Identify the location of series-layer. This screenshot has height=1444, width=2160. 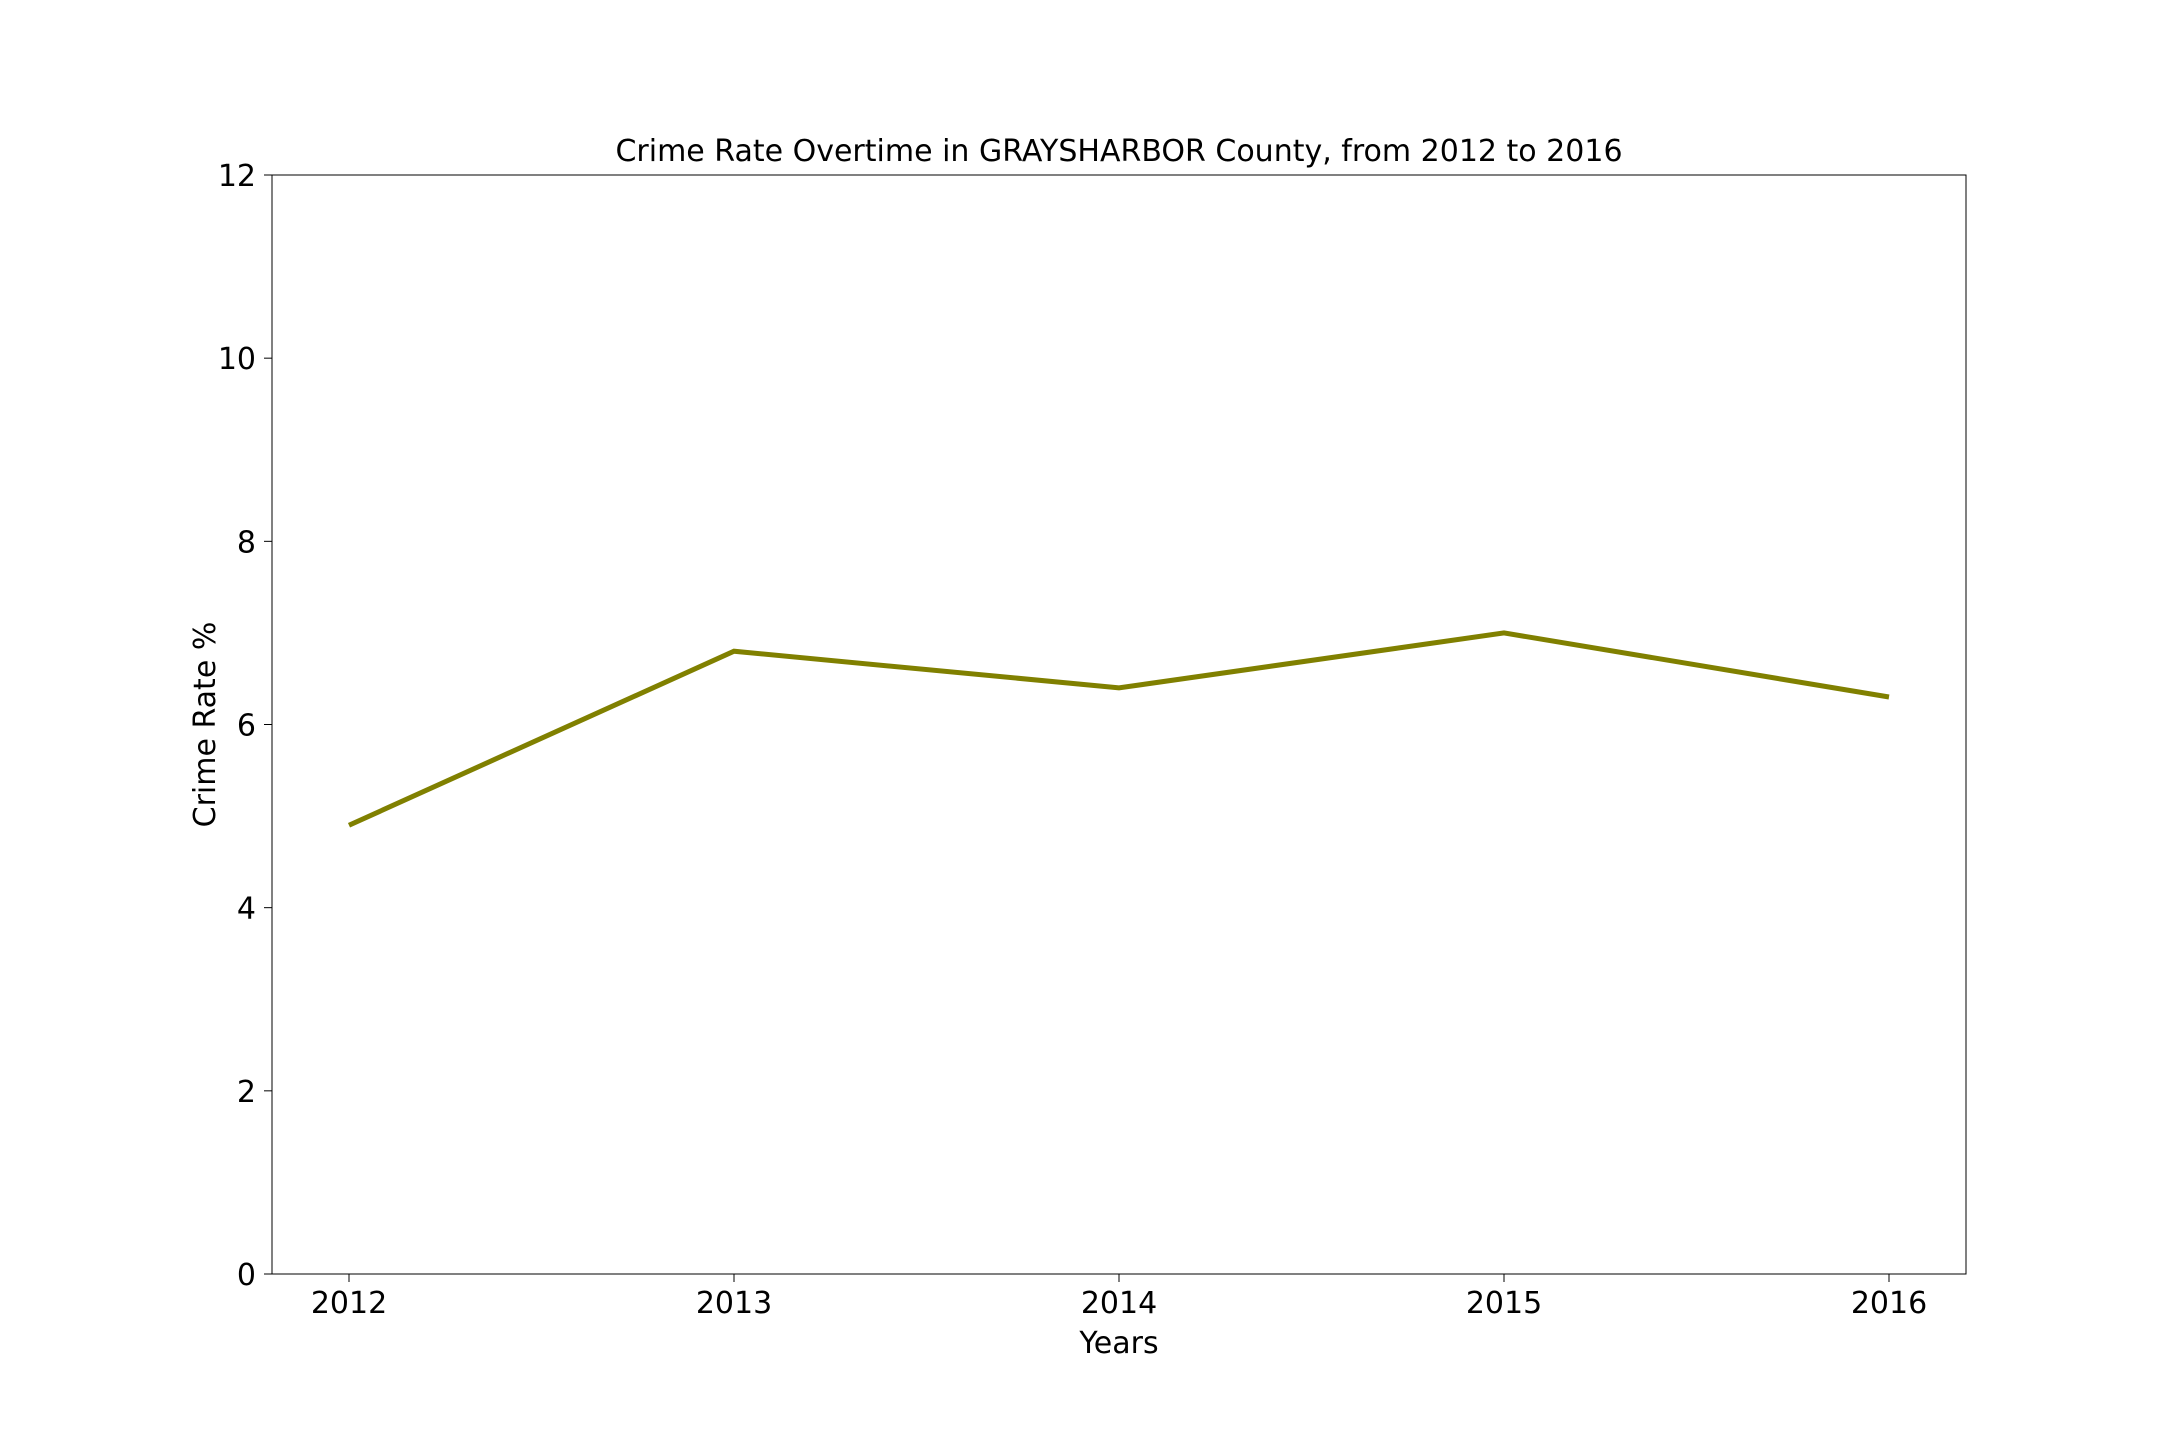
(1119, 729).